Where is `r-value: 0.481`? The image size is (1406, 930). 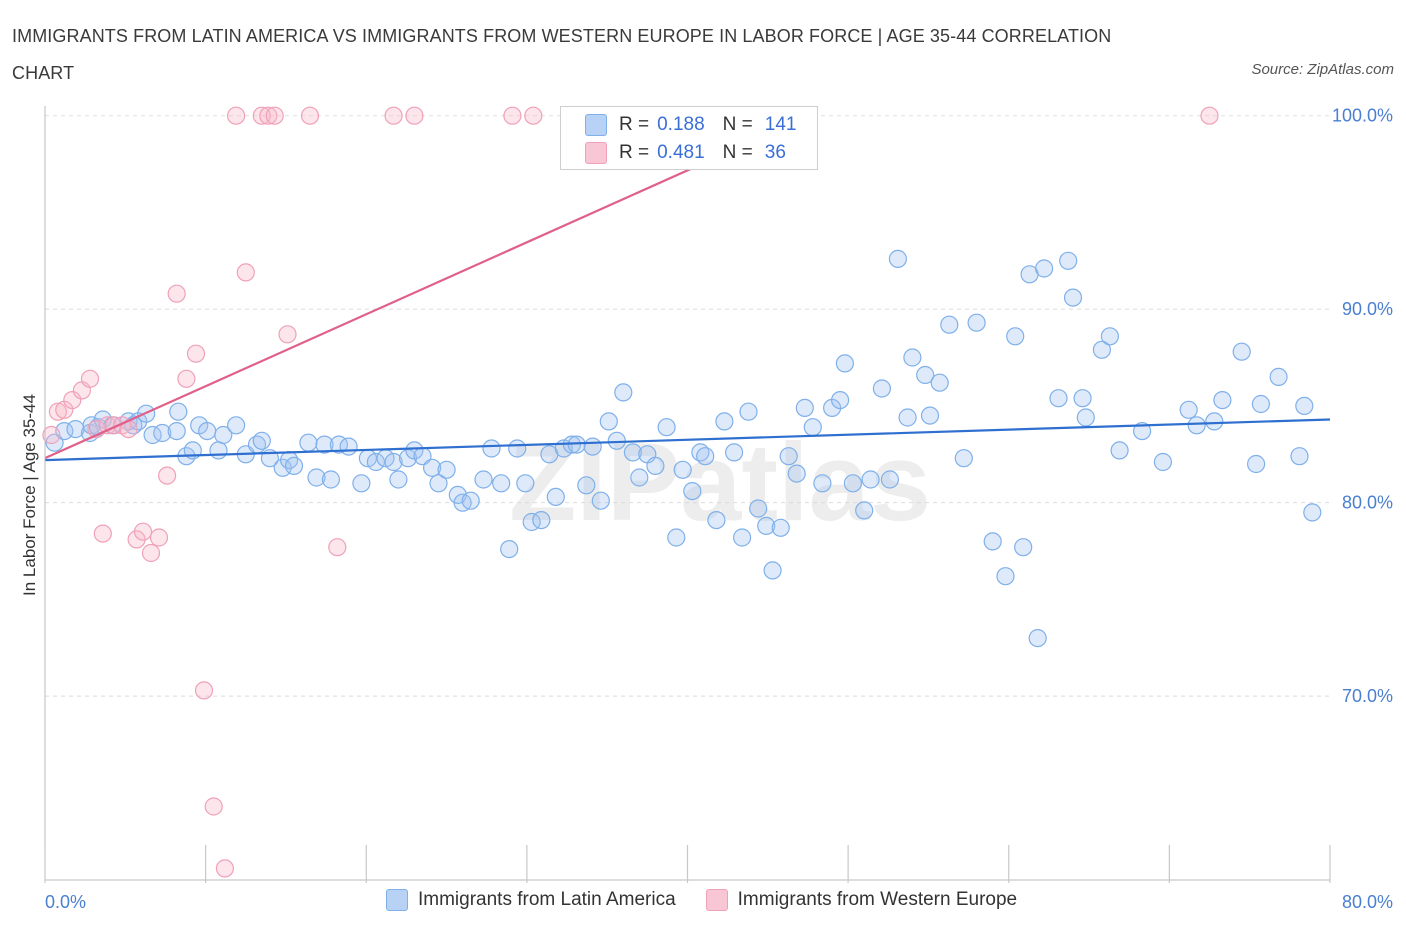 r-value: 0.481 is located at coordinates (681, 152).